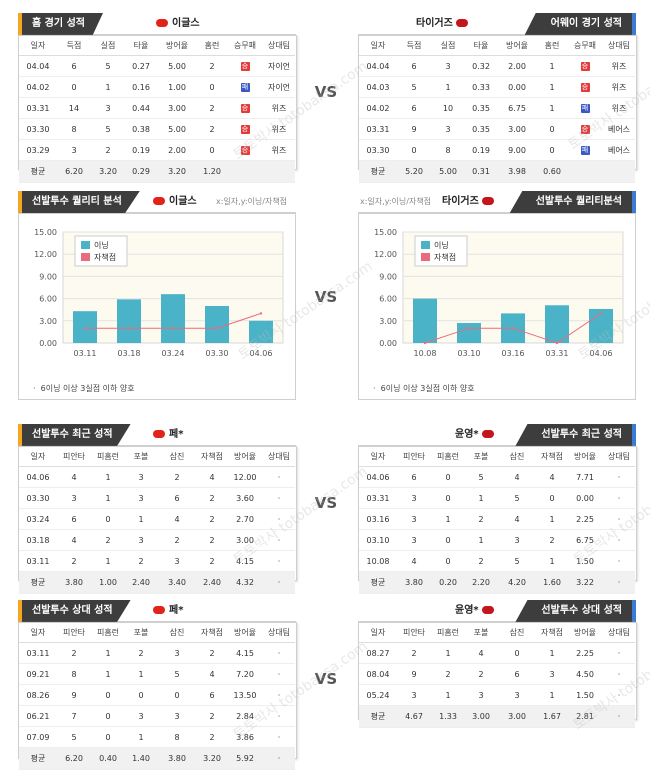 This screenshot has width=650, height=772. Describe the element at coordinates (326, 679) in the screenshot. I see `vs-label: VS` at that location.